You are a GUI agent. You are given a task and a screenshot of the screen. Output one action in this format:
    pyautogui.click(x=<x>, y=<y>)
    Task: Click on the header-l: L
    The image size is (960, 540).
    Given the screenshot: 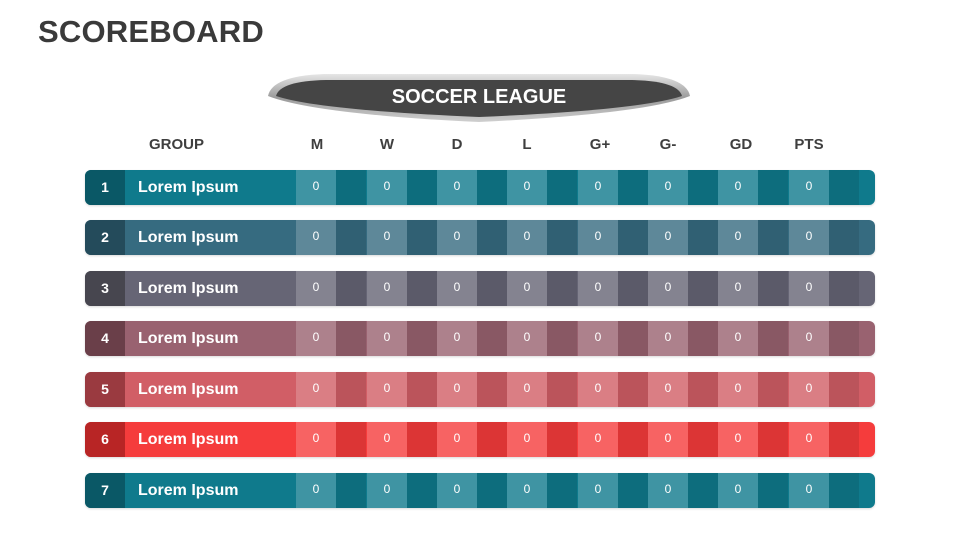 What is the action you would take?
    pyautogui.click(x=527, y=144)
    